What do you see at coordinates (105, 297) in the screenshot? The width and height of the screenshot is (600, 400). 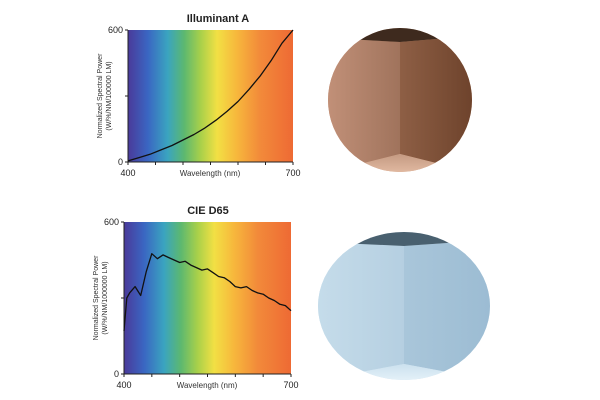 I see `y-axis-label-line2: (W/%/NM/1000000 LM)` at bounding box center [105, 297].